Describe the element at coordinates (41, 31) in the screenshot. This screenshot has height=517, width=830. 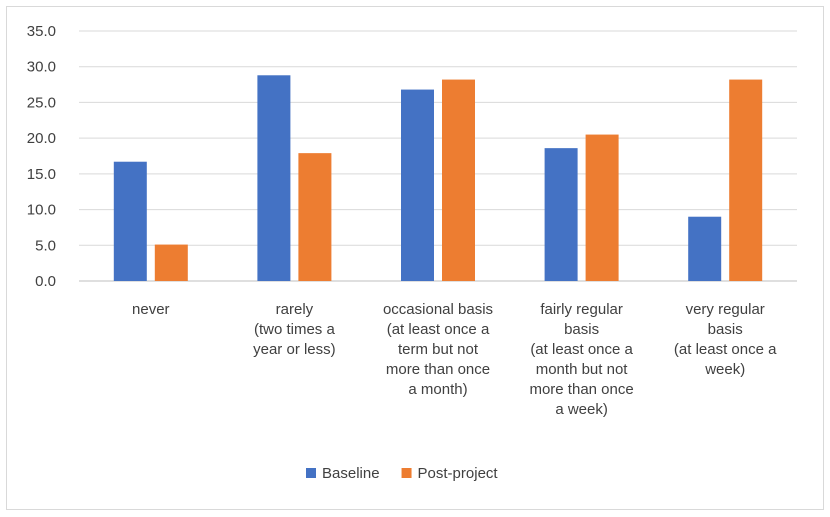
I see `y-tick-label: 35.0` at that location.